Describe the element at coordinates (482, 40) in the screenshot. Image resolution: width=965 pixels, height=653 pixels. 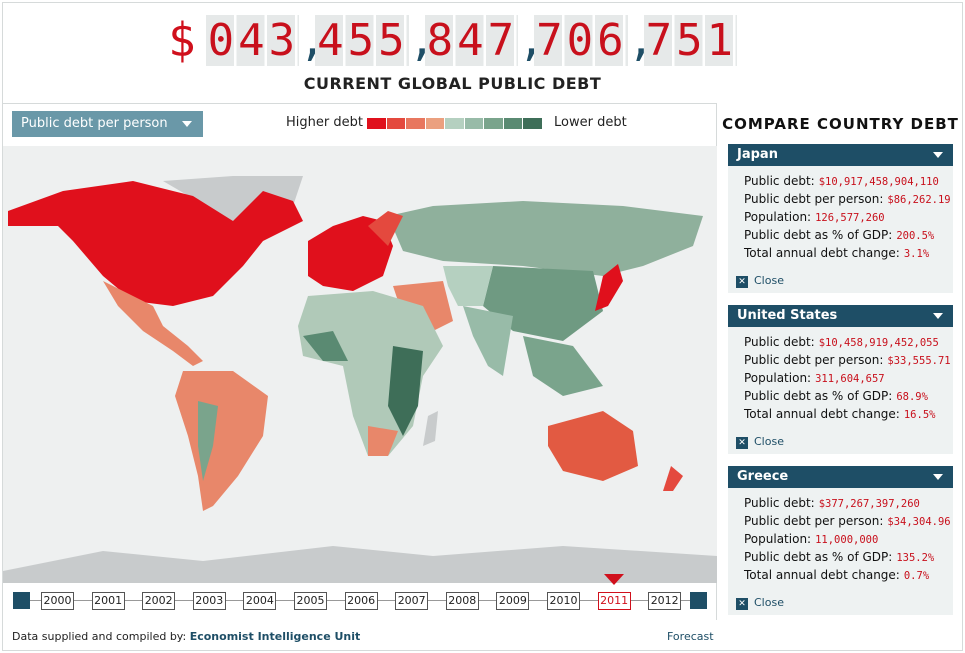
I see `debt-counter: $ 043, 455, 847, 706, 751` at that location.